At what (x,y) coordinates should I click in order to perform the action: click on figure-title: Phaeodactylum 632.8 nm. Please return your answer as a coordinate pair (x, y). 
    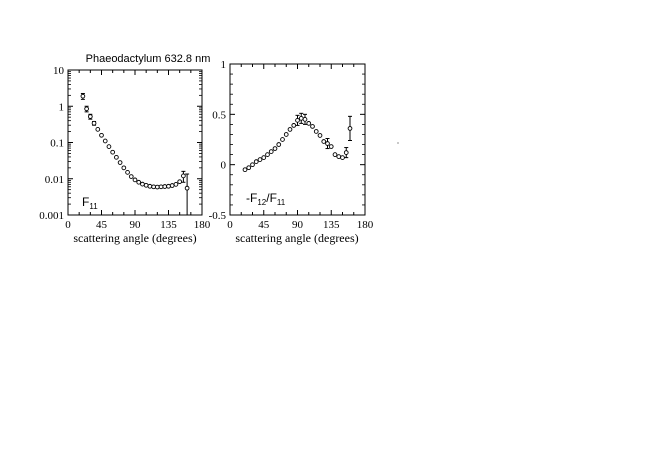
    Looking at the image, I should click on (148, 59).